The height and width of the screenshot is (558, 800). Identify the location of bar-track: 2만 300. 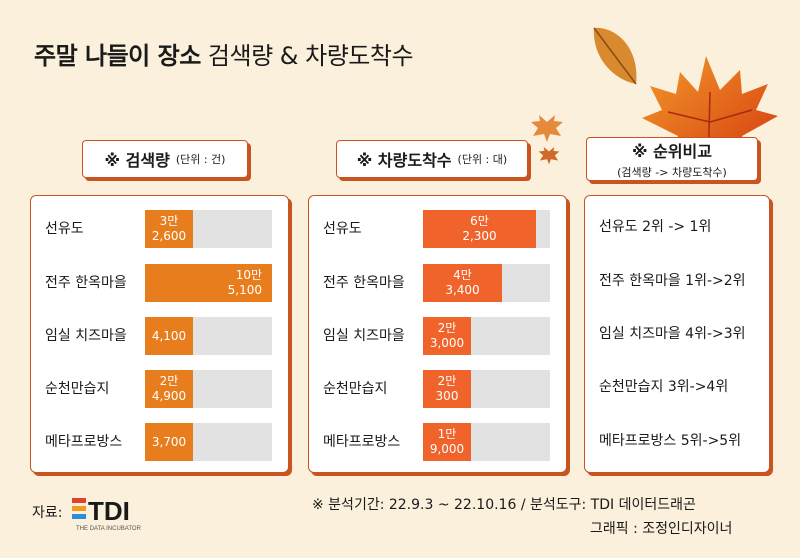
(486, 389).